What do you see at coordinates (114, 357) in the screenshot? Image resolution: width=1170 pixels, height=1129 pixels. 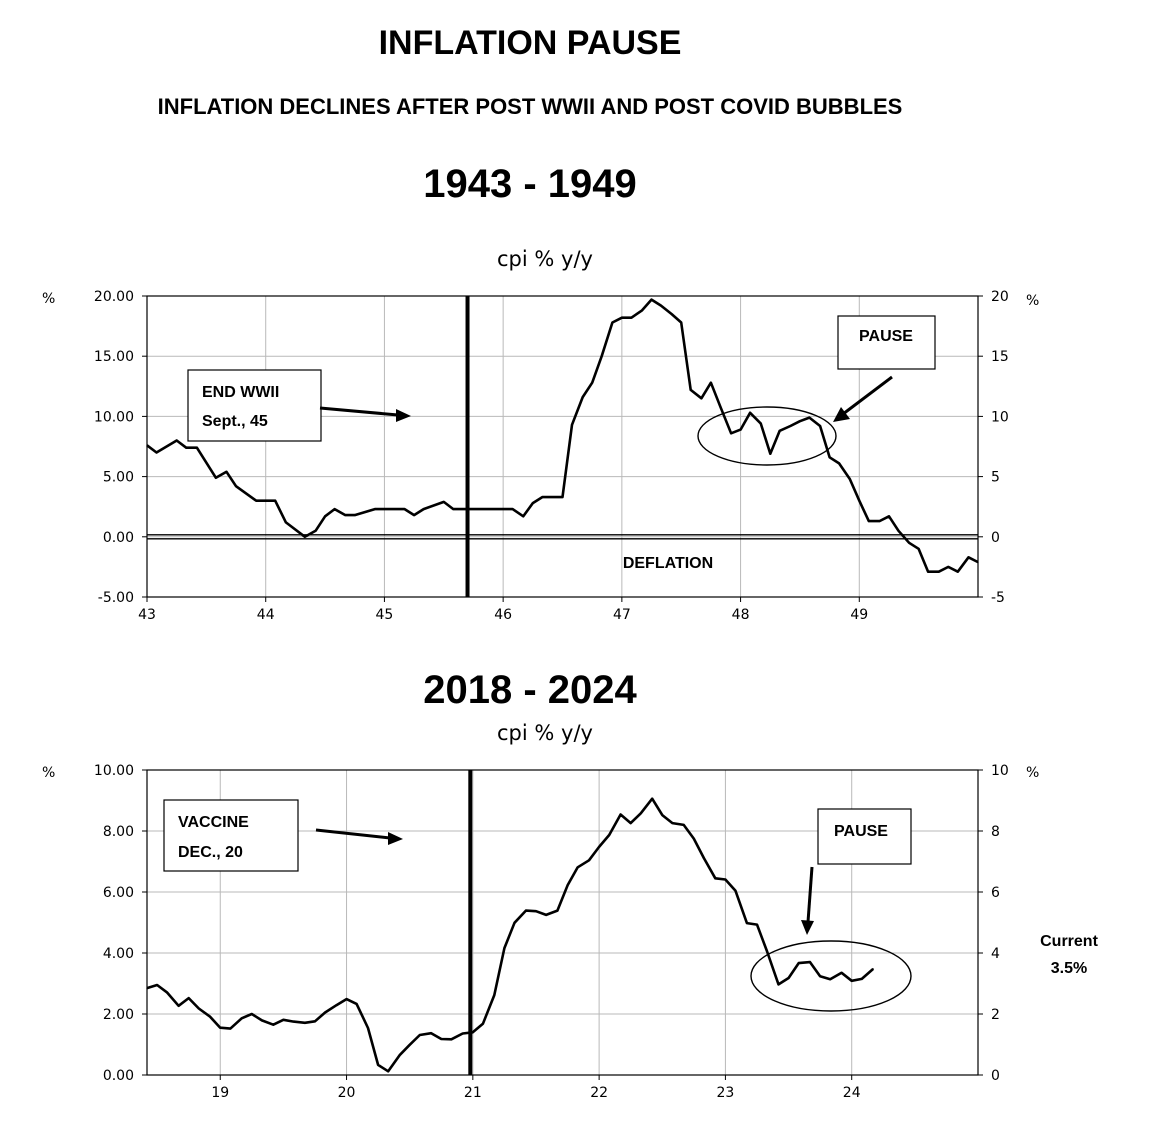 I see `c1-ytick-label-left: 15.00` at bounding box center [114, 357].